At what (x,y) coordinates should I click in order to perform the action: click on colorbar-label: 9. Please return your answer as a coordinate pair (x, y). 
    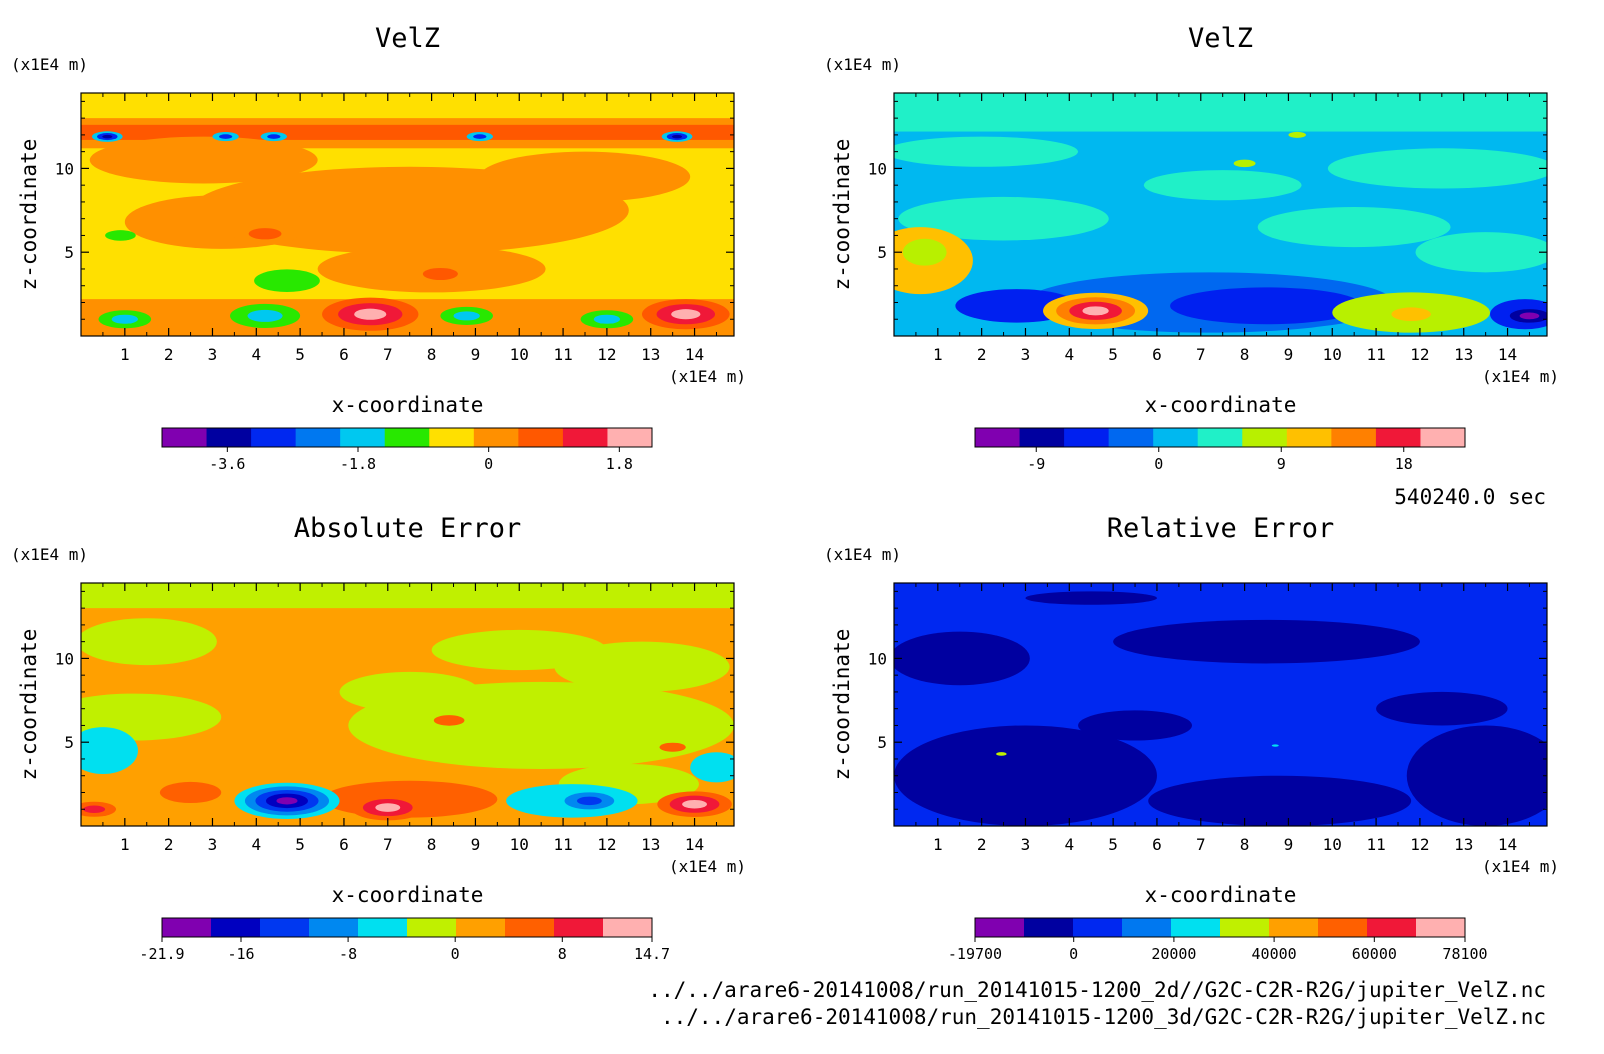
    Looking at the image, I should click on (1281, 464).